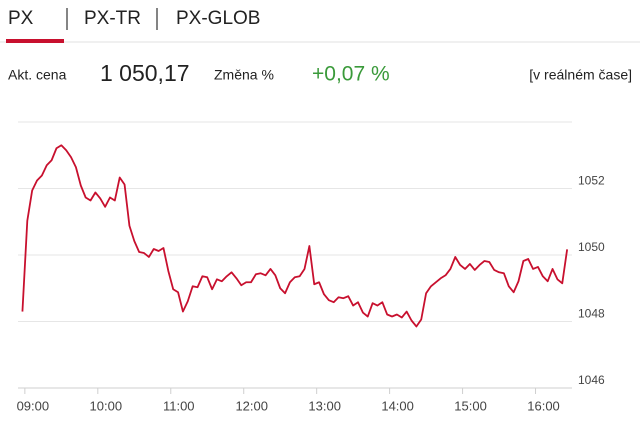 The image size is (640, 430). I want to click on tab: PX-GLOB, so click(218, 18).